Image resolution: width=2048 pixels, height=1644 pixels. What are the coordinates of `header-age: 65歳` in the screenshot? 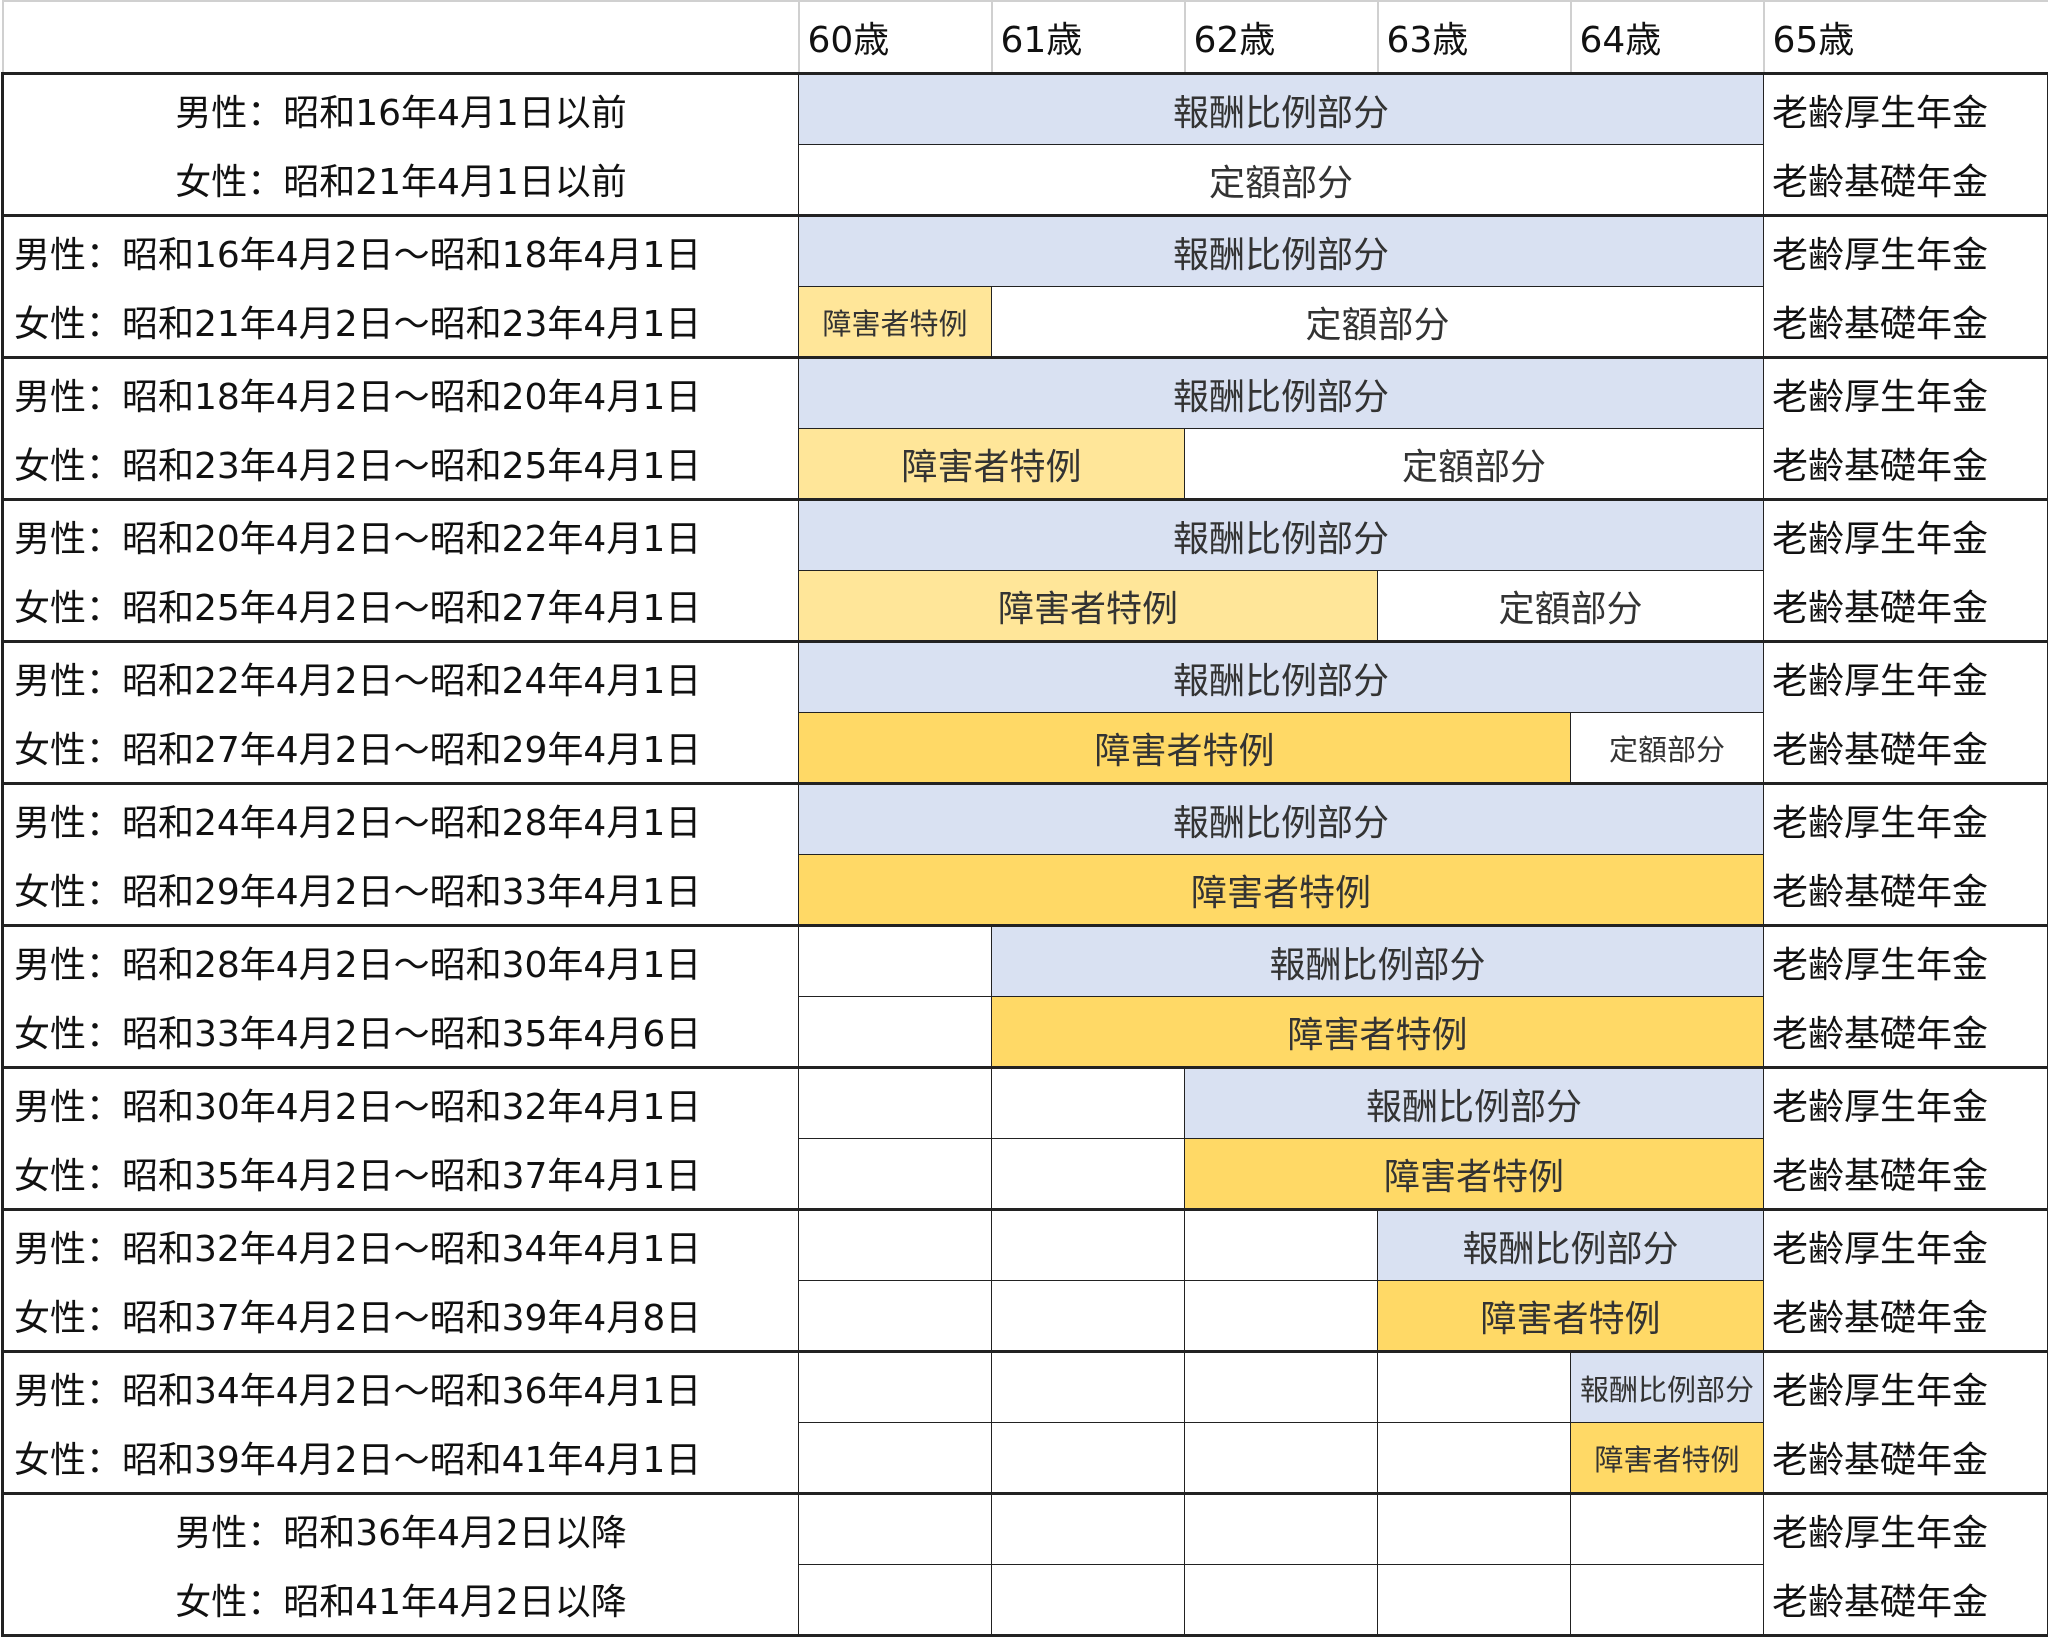 It's located at (1905, 37).